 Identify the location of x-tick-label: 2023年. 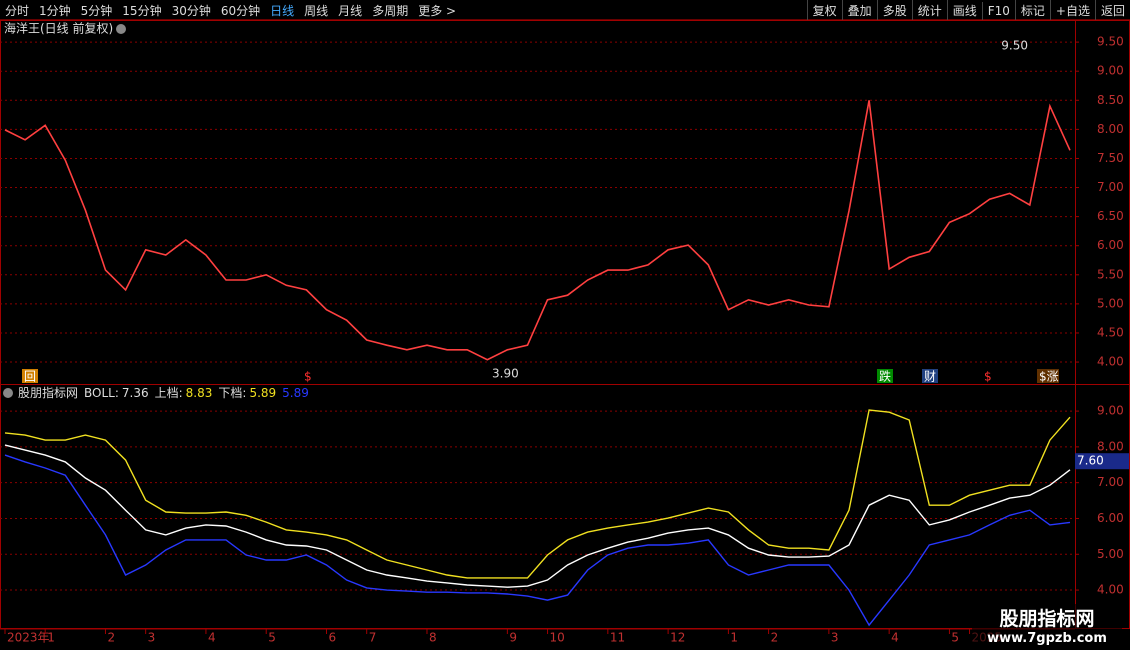
(28, 638).